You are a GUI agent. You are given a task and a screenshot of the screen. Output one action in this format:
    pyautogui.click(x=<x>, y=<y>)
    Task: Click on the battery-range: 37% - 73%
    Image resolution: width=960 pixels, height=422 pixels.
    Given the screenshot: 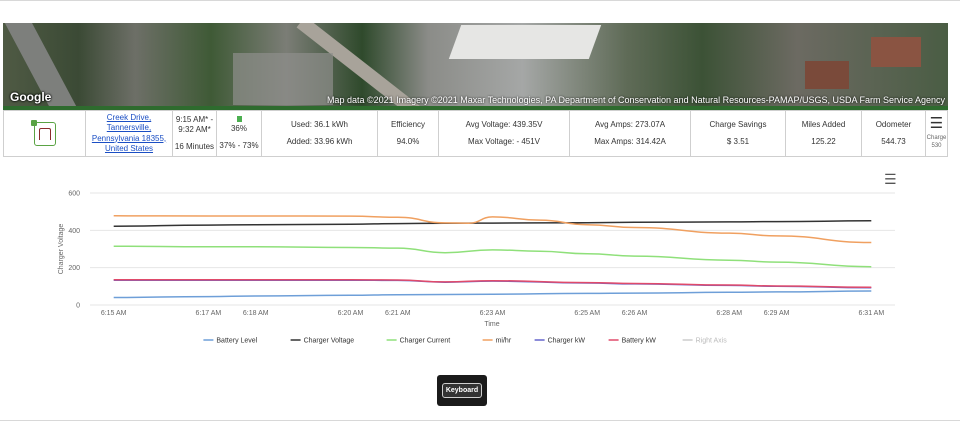 What is the action you would take?
    pyautogui.click(x=239, y=145)
    